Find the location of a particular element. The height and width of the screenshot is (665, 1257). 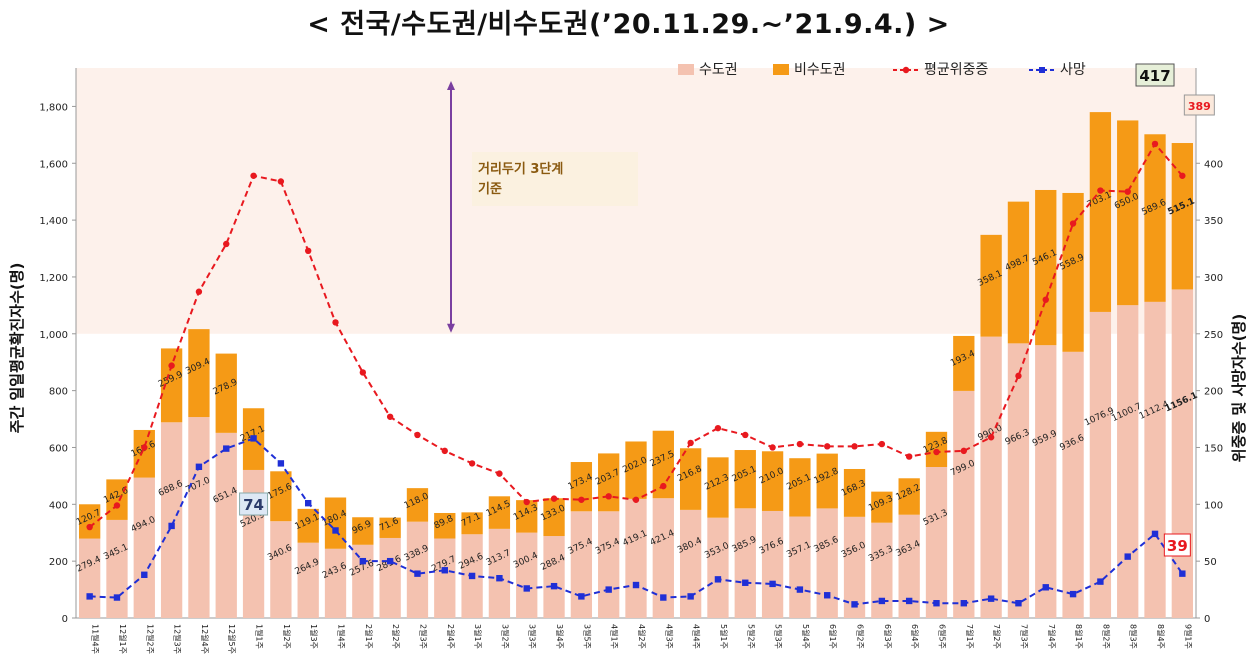

x-tick-label: 3월1주 is located at coordinates (478, 636).